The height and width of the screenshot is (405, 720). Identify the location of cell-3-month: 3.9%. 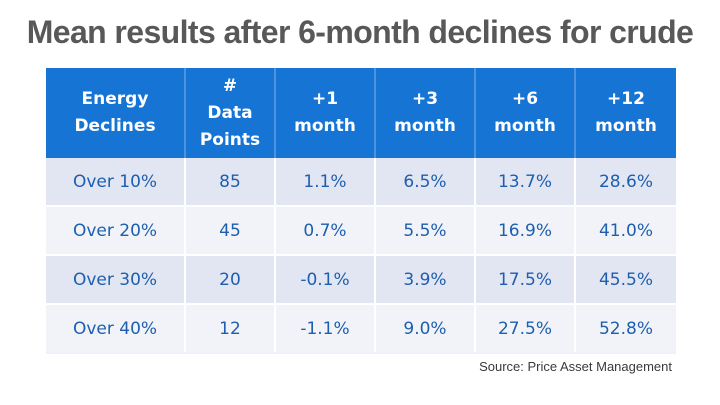
(426, 278).